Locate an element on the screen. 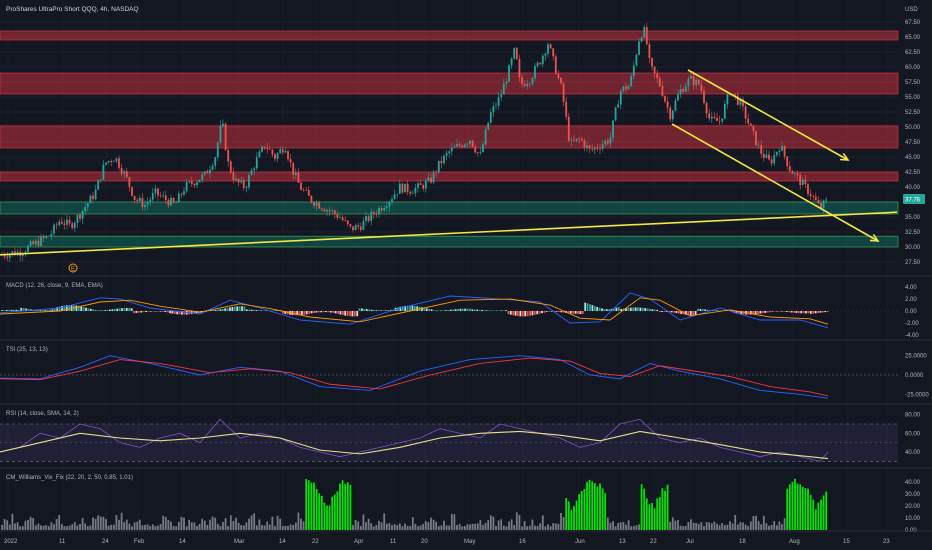  event-marker-icon is located at coordinates (73, 268).